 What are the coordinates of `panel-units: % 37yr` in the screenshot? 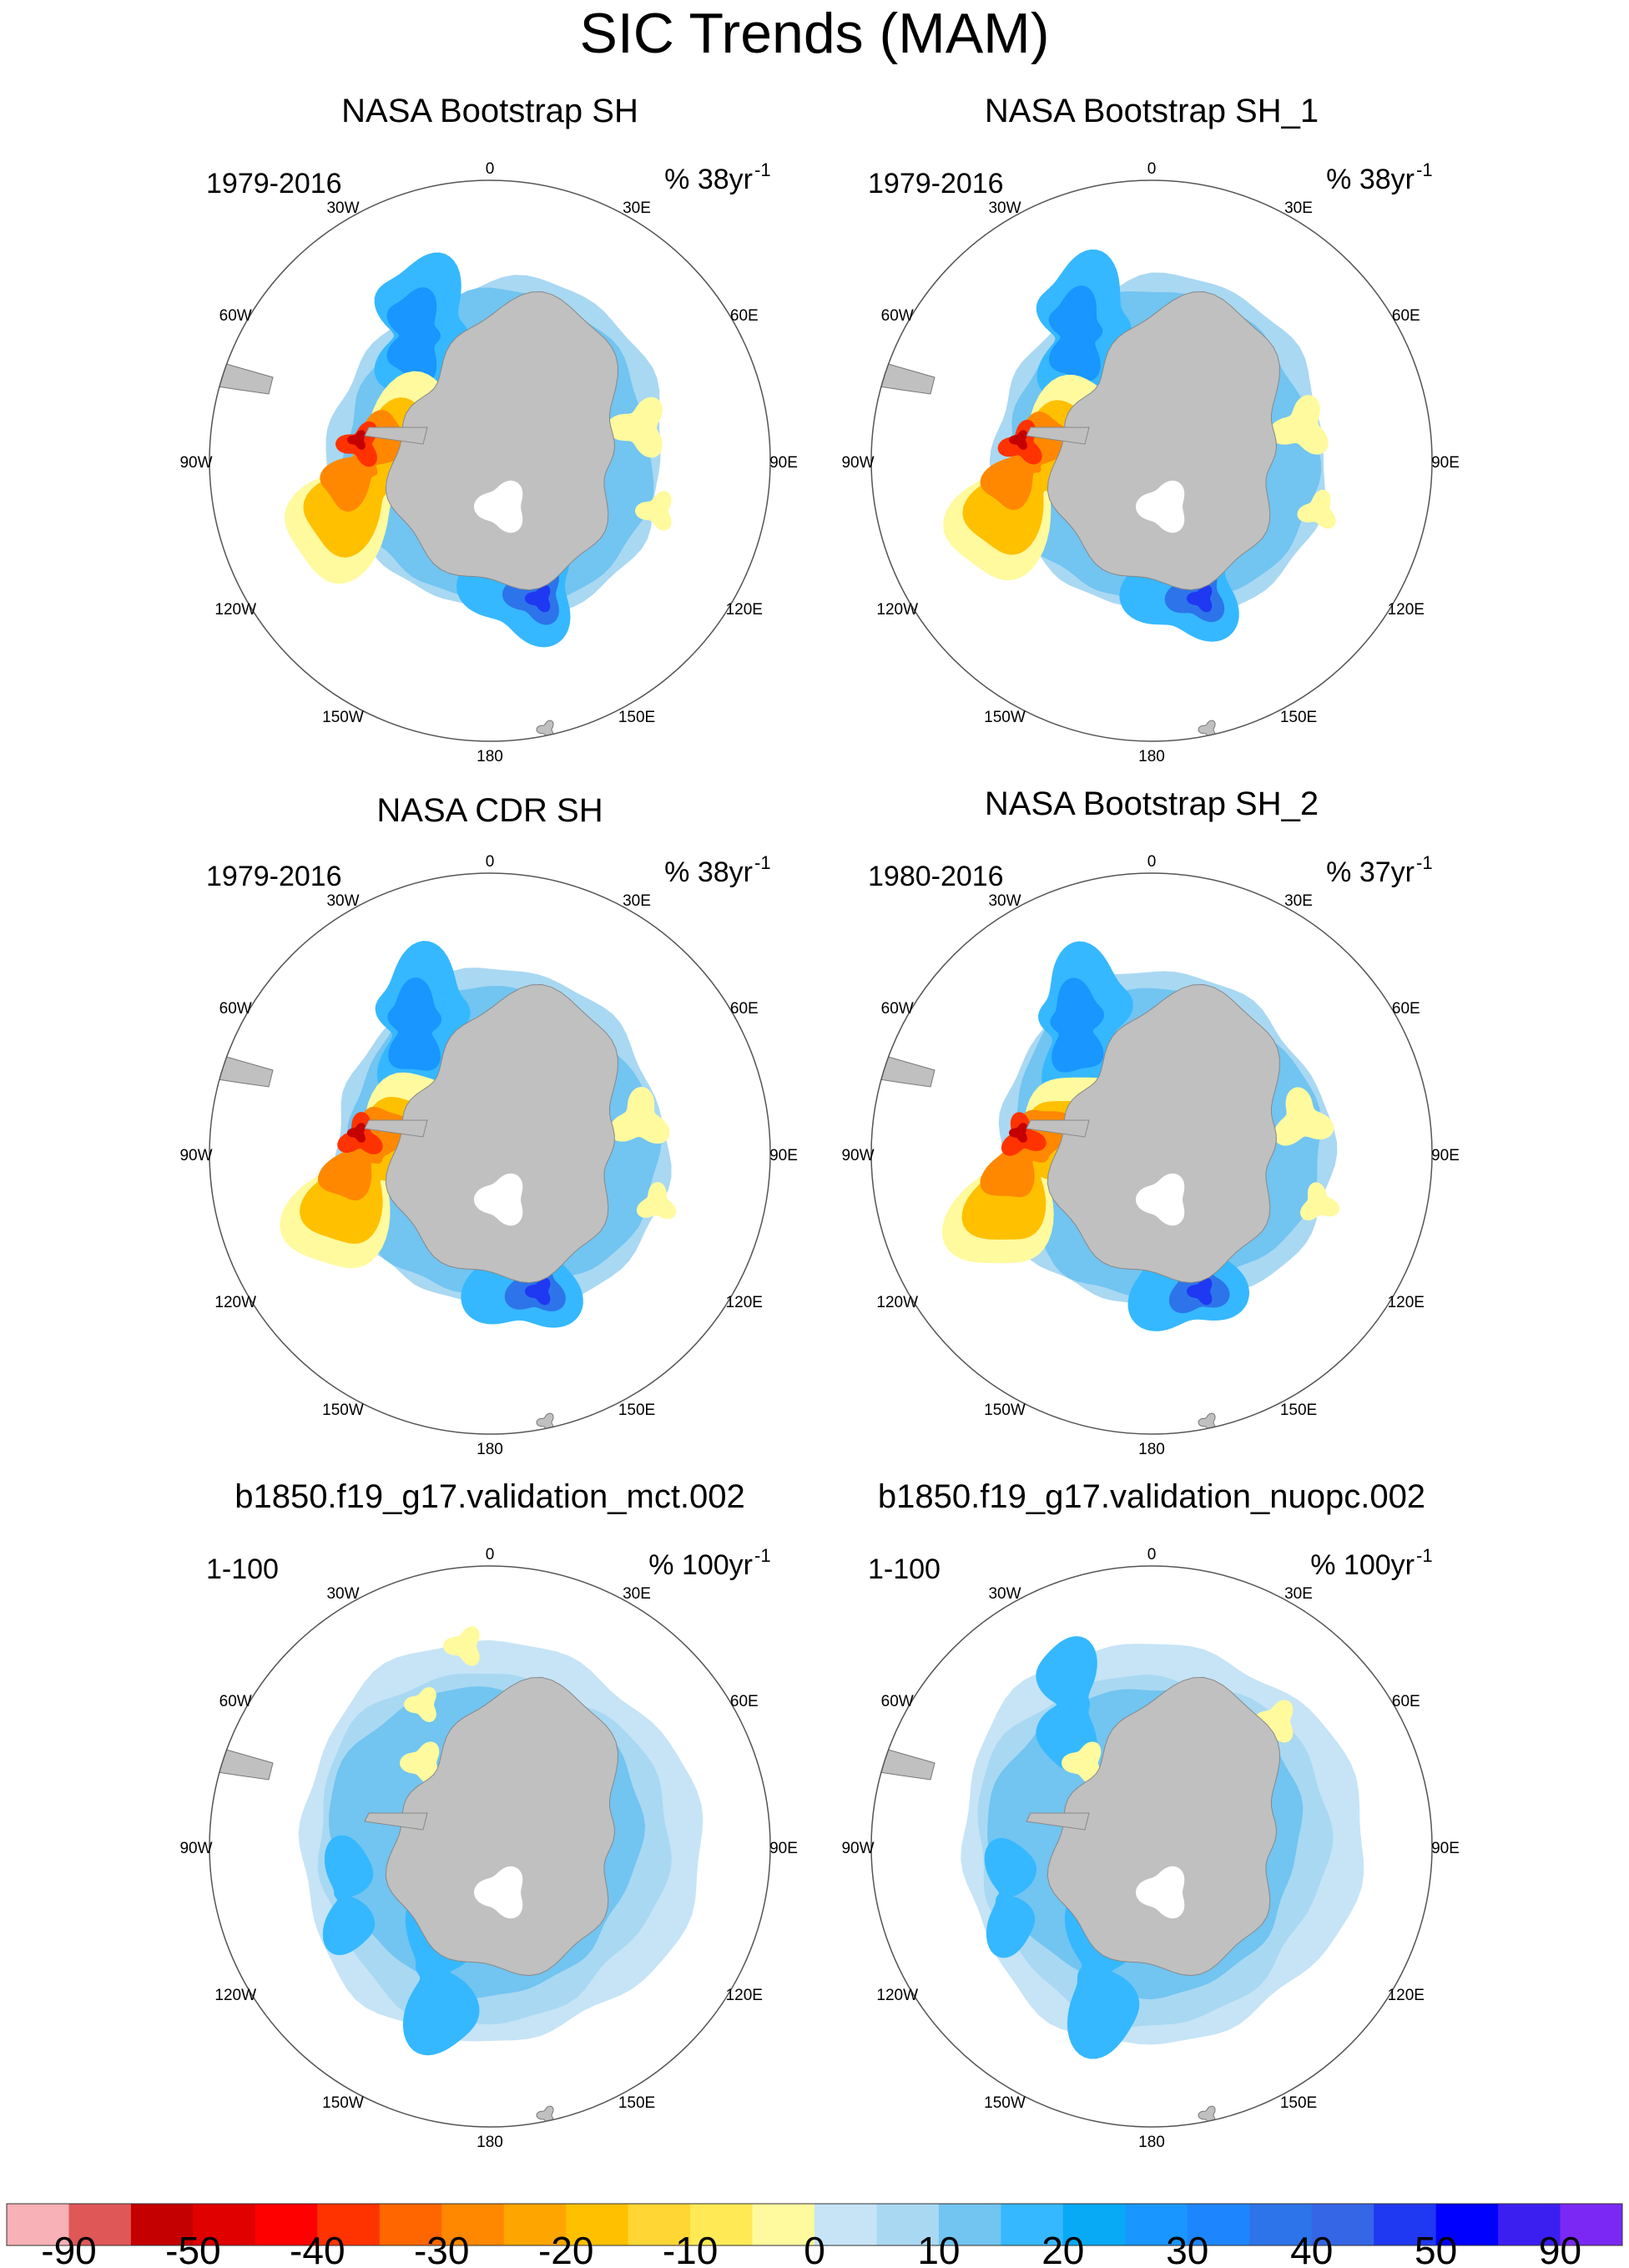 It's located at (1370, 872).